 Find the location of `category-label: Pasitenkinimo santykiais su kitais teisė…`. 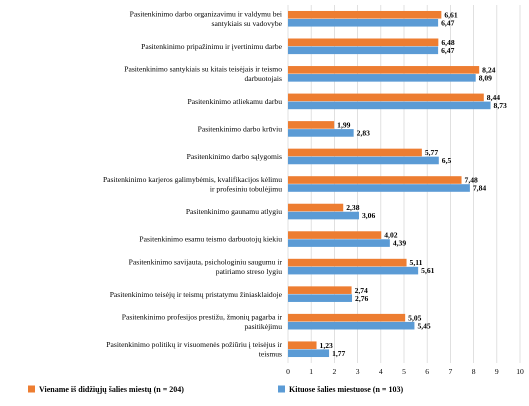

category-label: Pasitenkinimo santykiais su kitais teisė… is located at coordinates (203, 74).